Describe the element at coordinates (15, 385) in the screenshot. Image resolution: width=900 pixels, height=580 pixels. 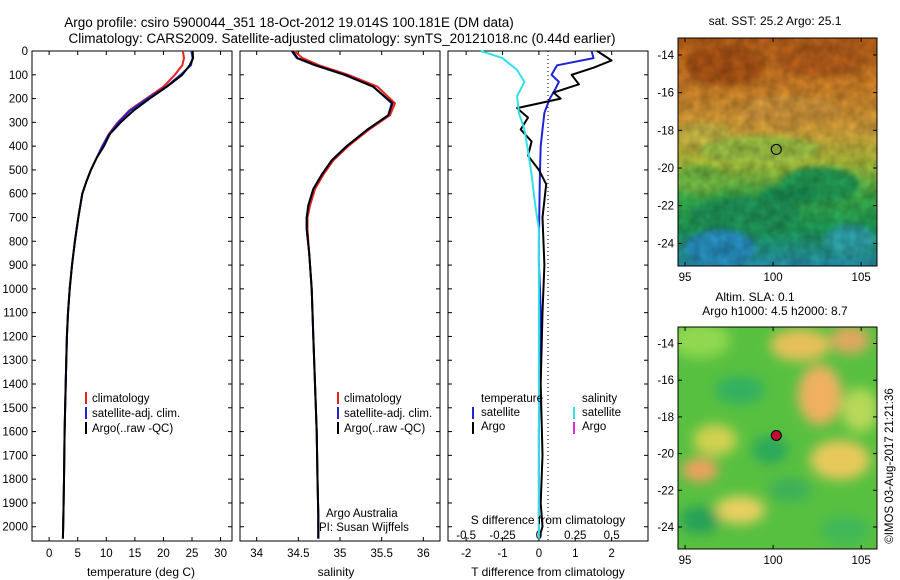
I see `y-tick-label: 1400` at that location.